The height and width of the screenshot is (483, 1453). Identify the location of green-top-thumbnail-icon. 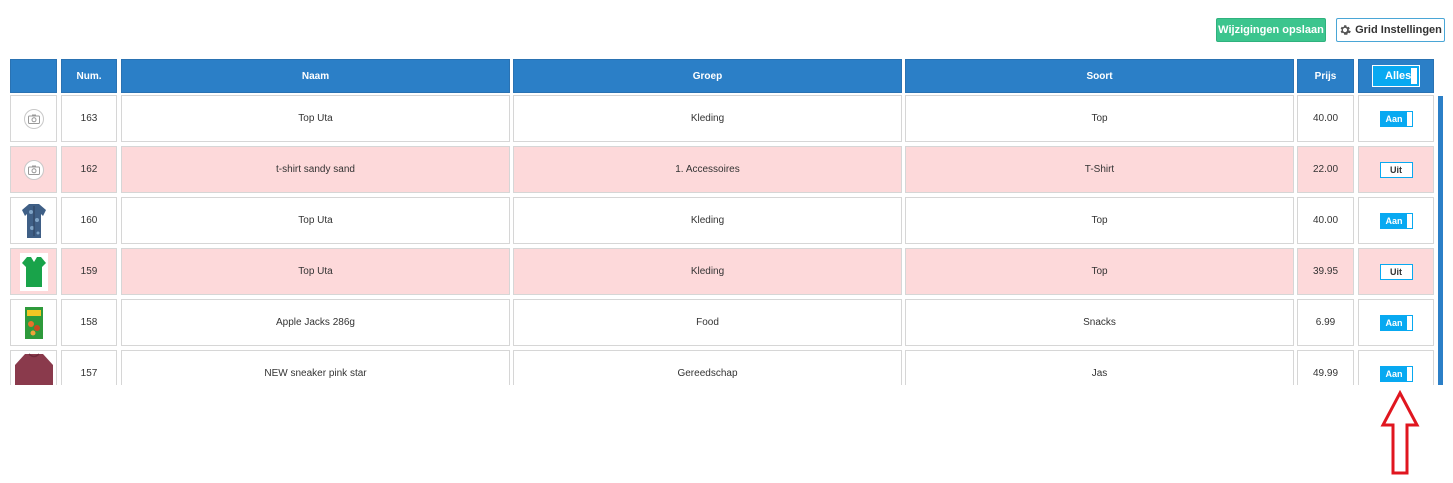
(33, 271).